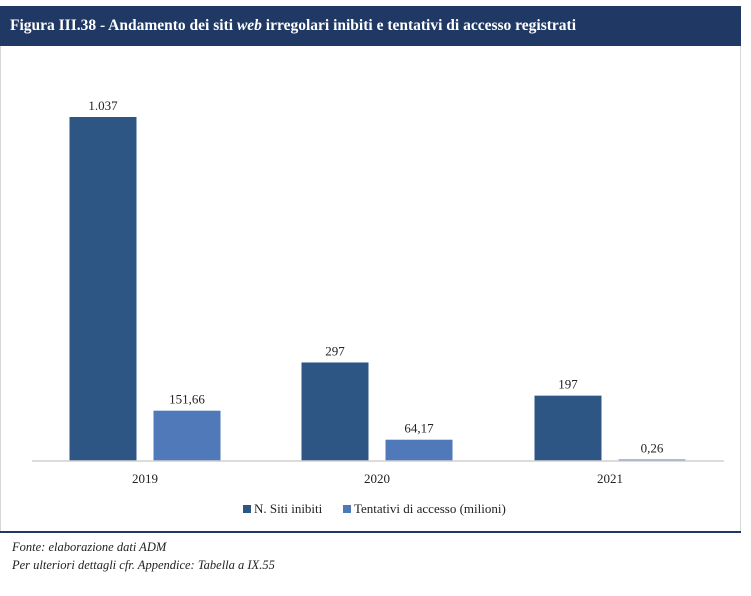  Describe the element at coordinates (335, 350) in the screenshot. I see `data-label: 297` at that location.